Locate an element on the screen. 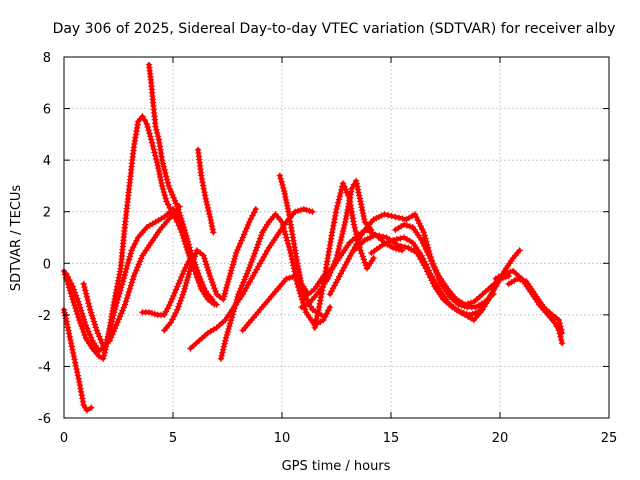 The image size is (640, 480). series-line is located at coordinates (344, 255).